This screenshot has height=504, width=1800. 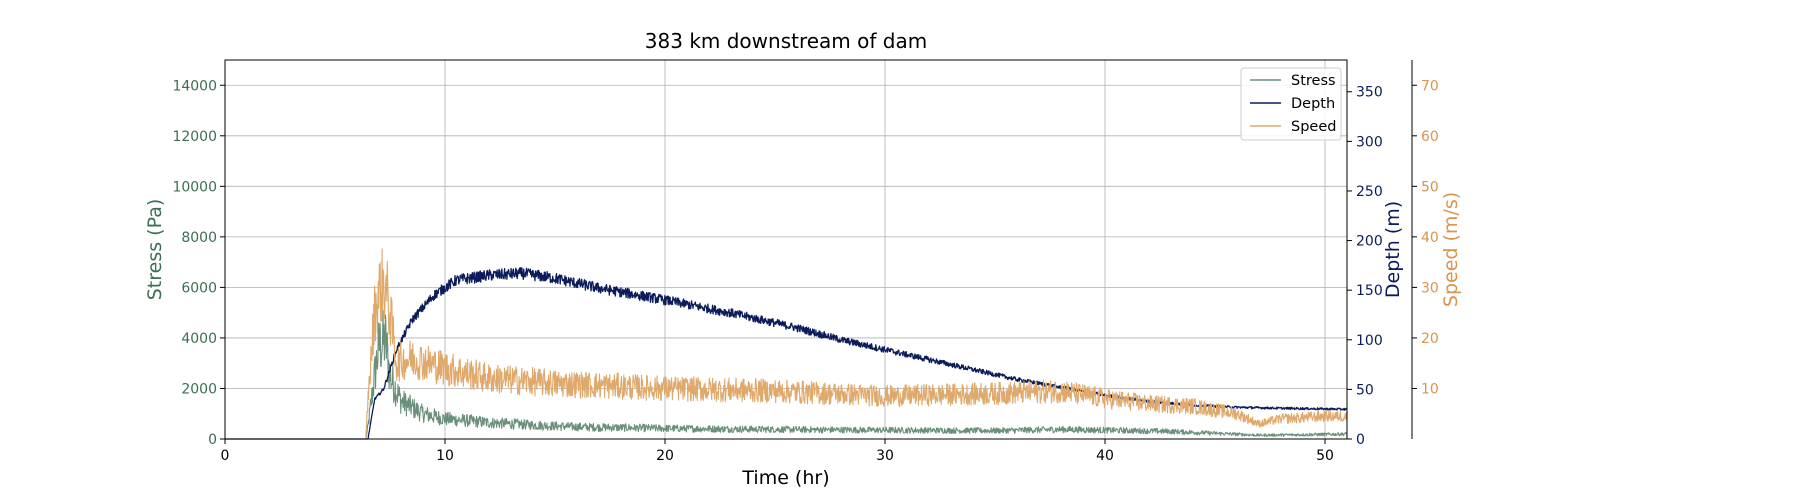 I want to click on x-tick-label: 50, so click(x=1325, y=456).